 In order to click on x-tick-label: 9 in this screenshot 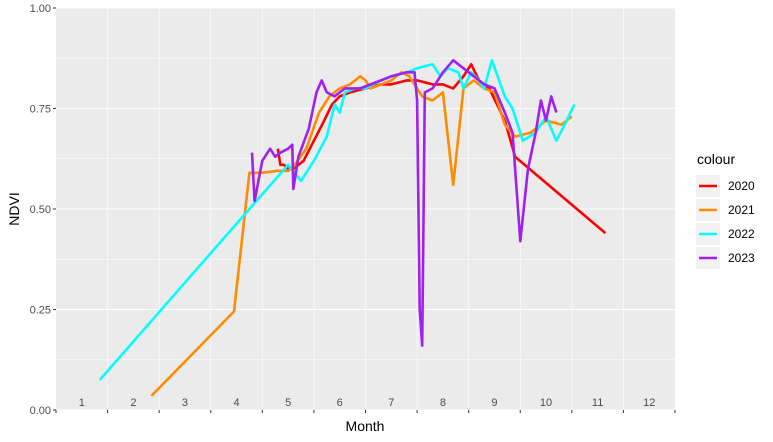, I will do `click(494, 403)`.